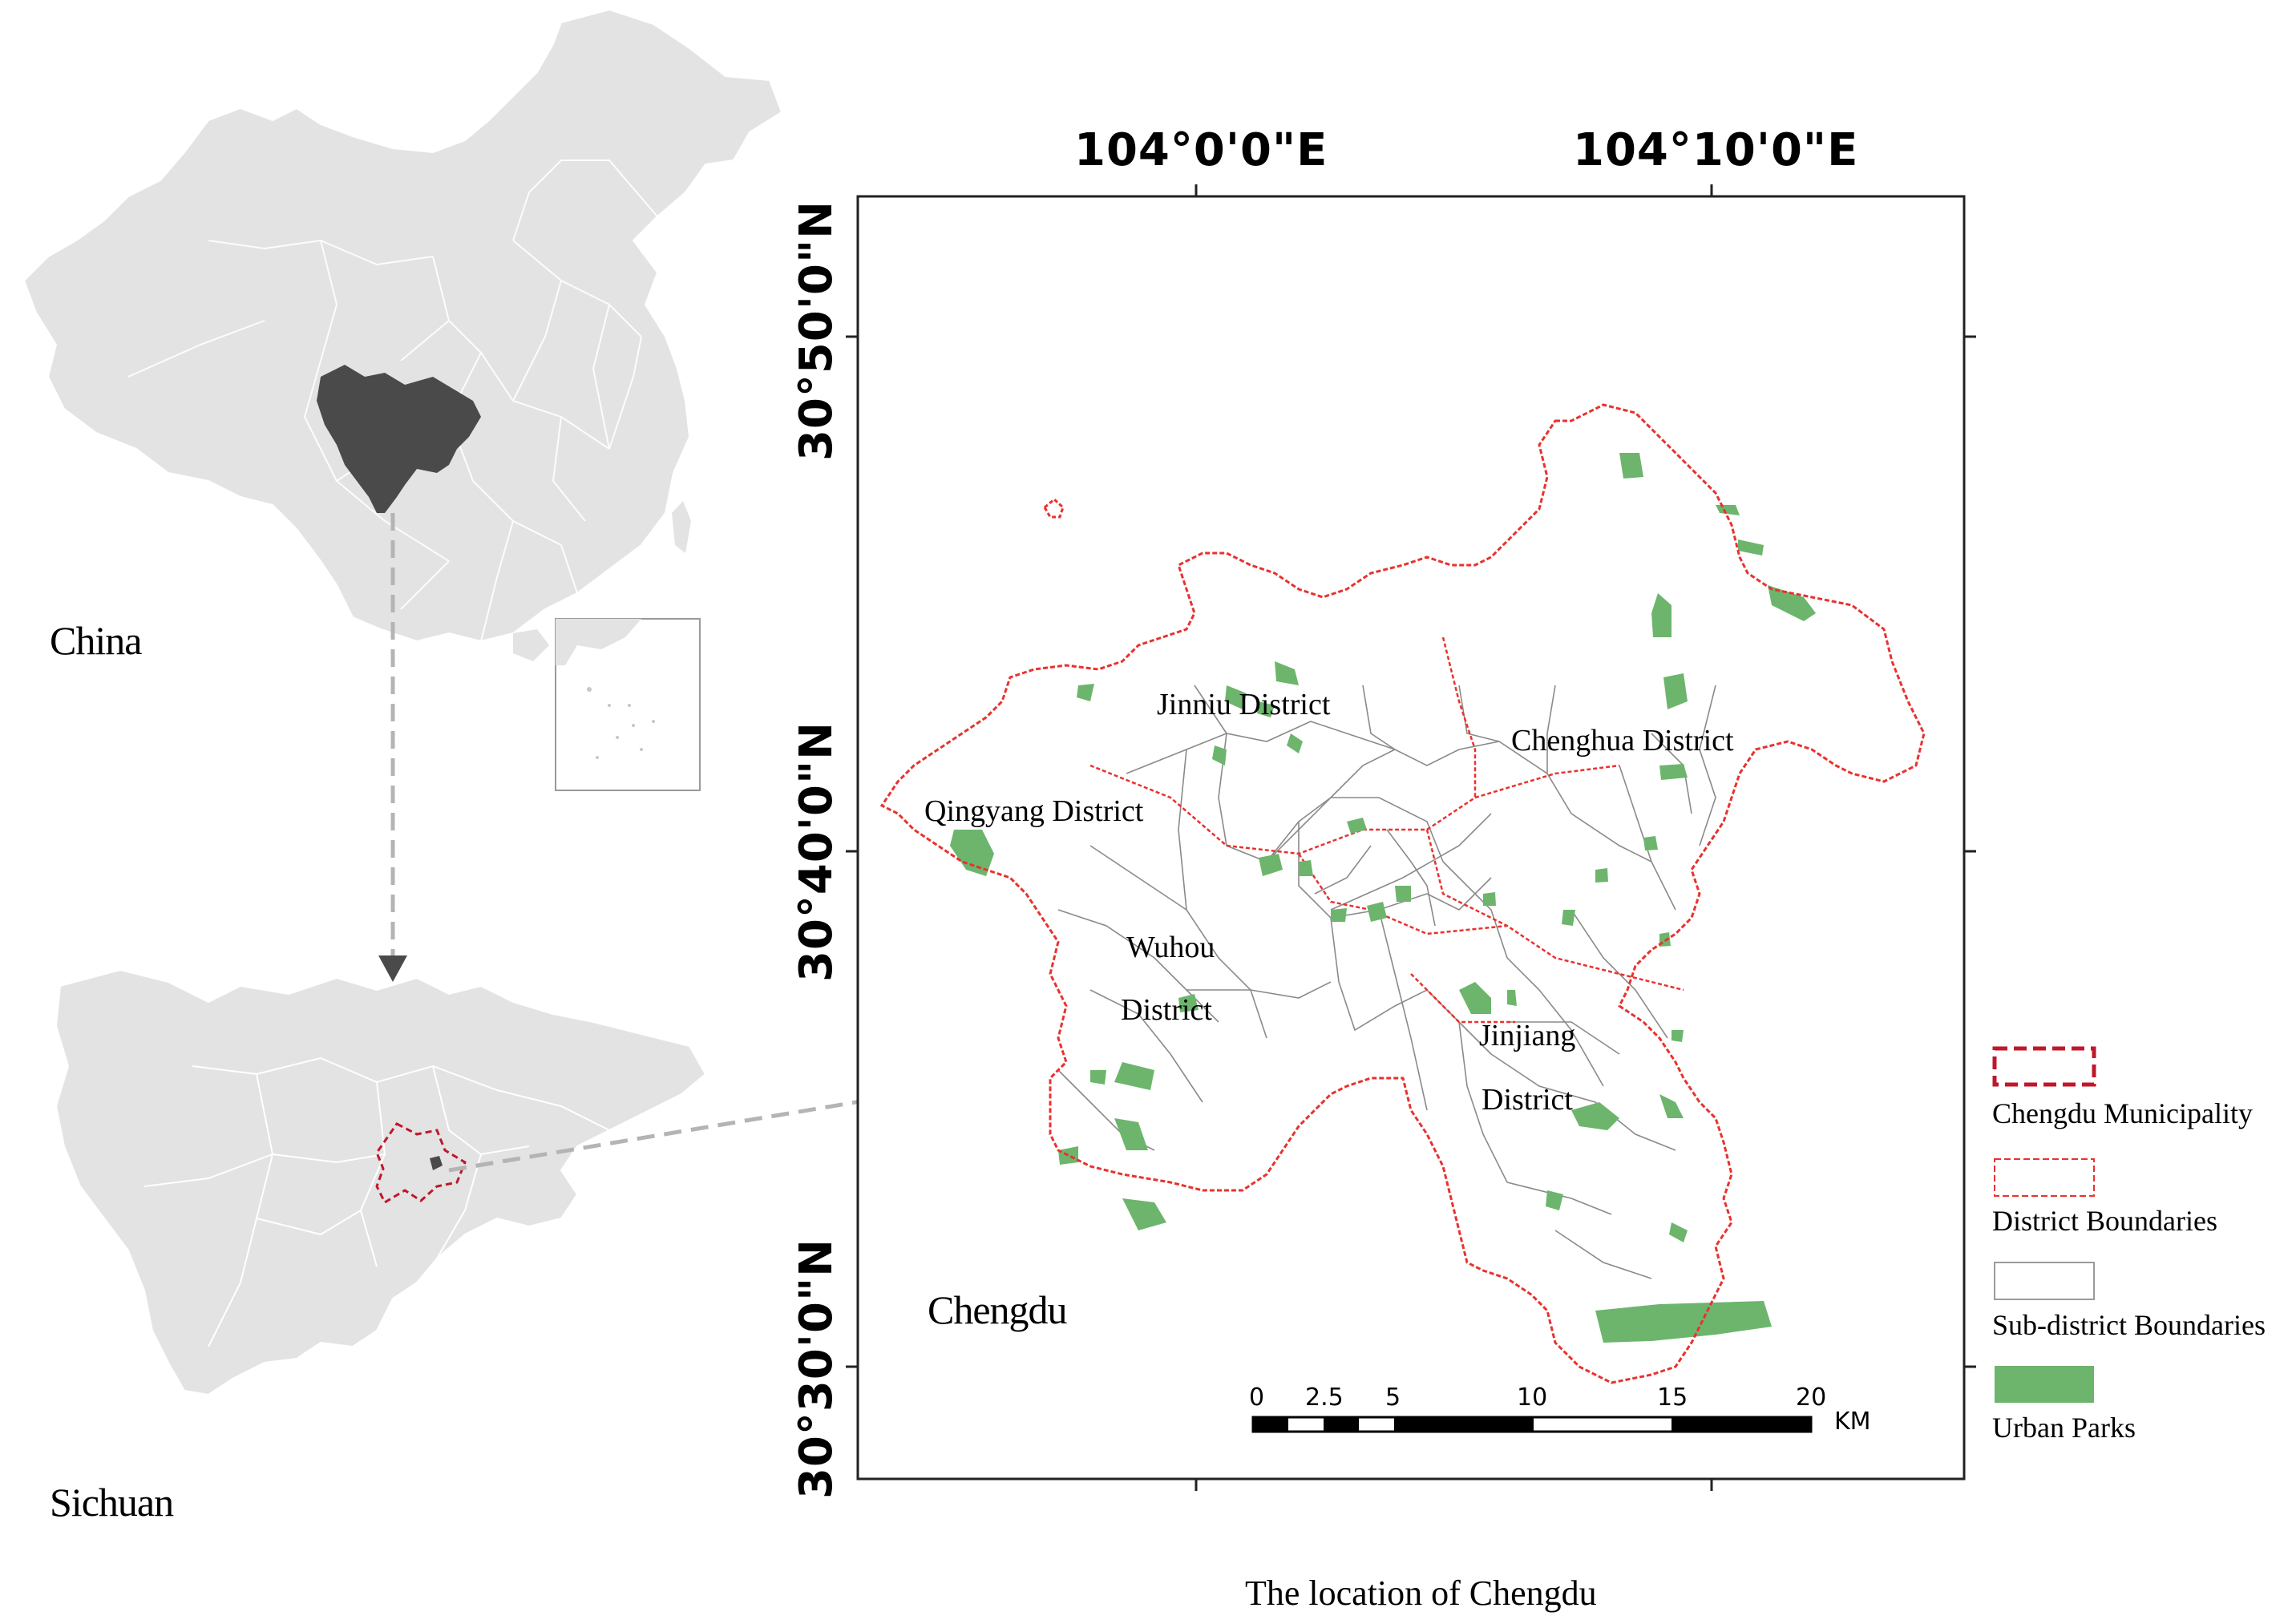 This screenshot has width=2292, height=1624. I want to click on legend-swatches, so click(2044, 1224).